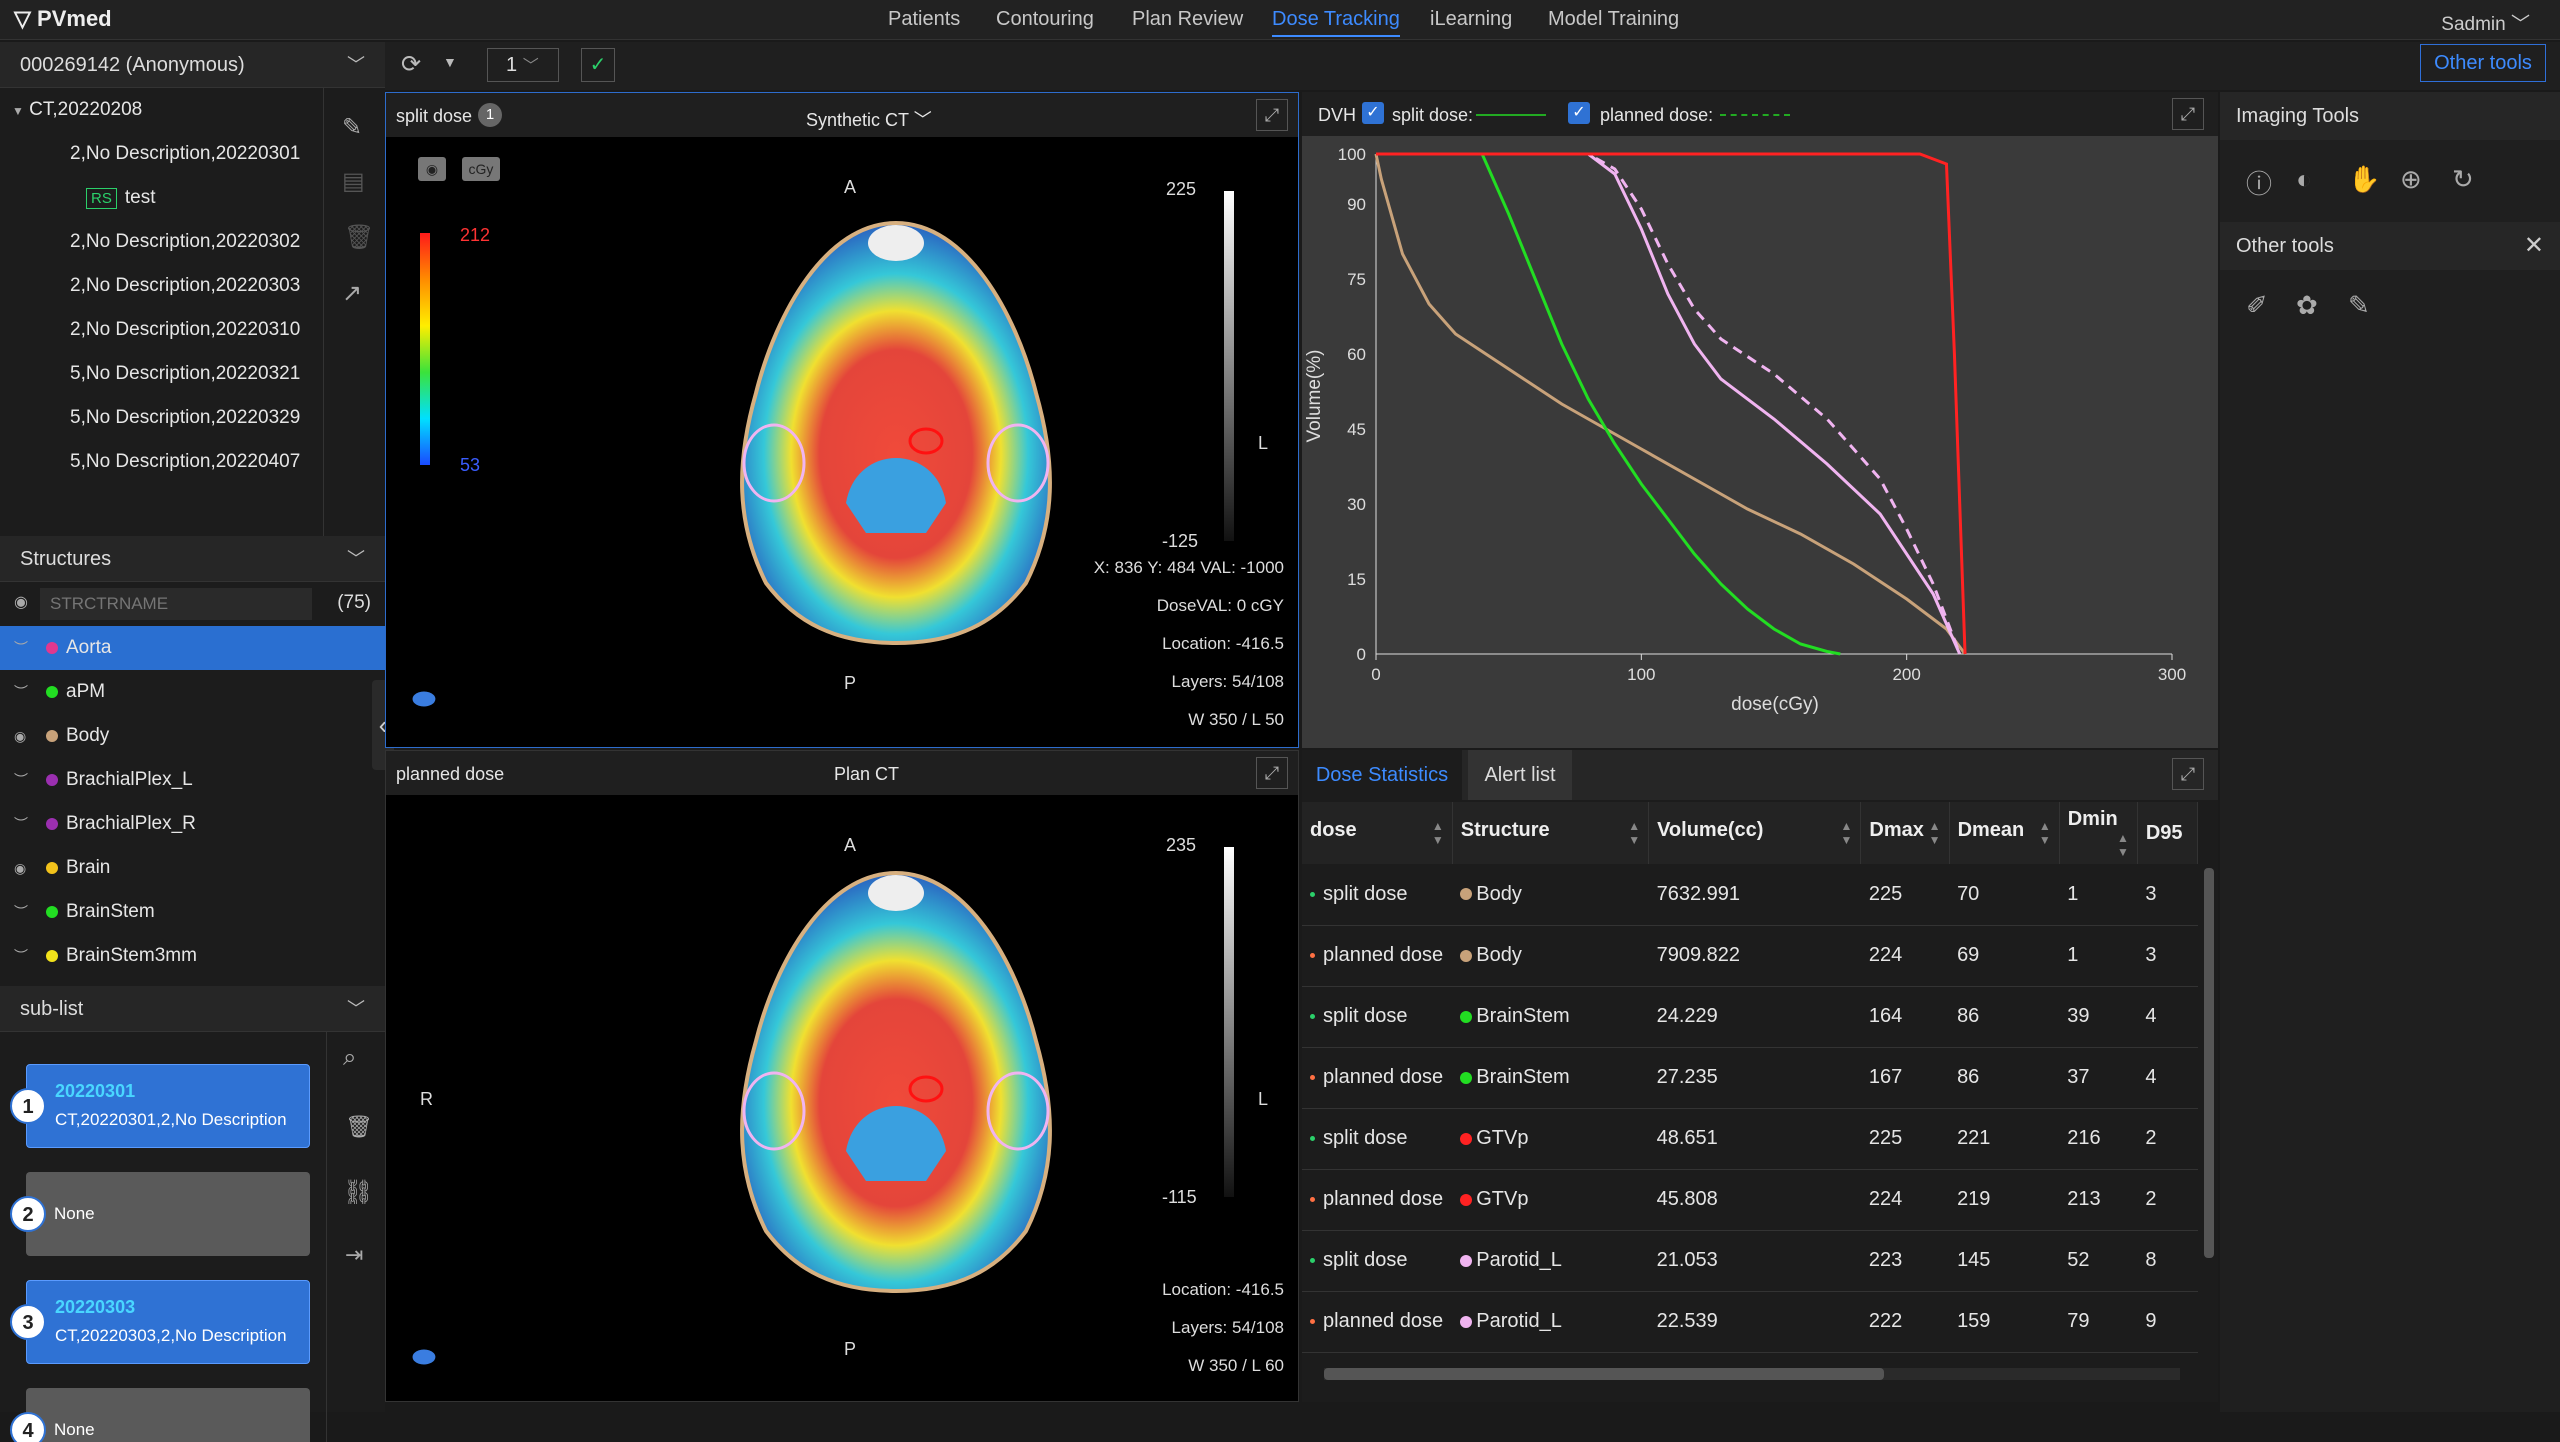 Image resolution: width=2560 pixels, height=1442 pixels. Describe the element at coordinates (192, 1009) in the screenshot. I see `sublist-header: sub-list ﹀` at that location.